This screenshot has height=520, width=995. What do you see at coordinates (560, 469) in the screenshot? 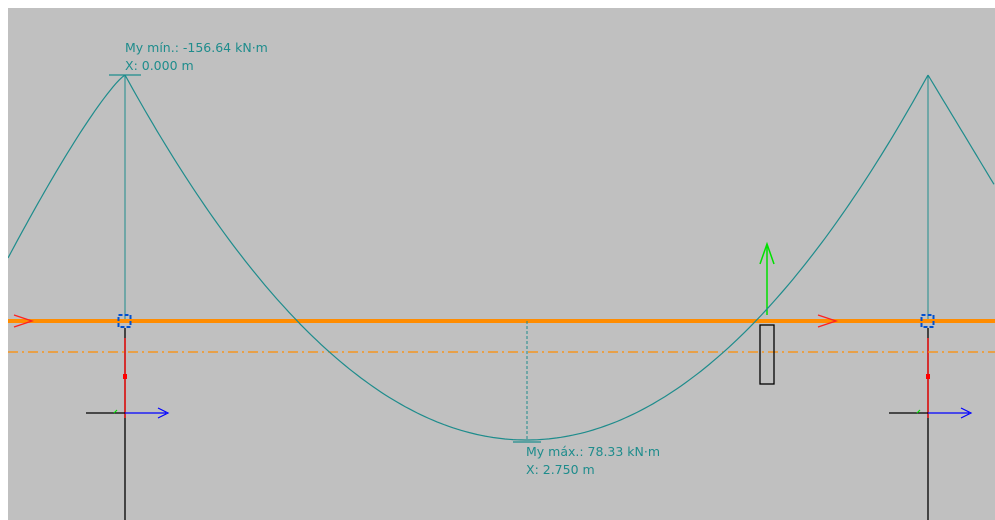
I see `max-position-label: X: 2.750 m` at bounding box center [560, 469].